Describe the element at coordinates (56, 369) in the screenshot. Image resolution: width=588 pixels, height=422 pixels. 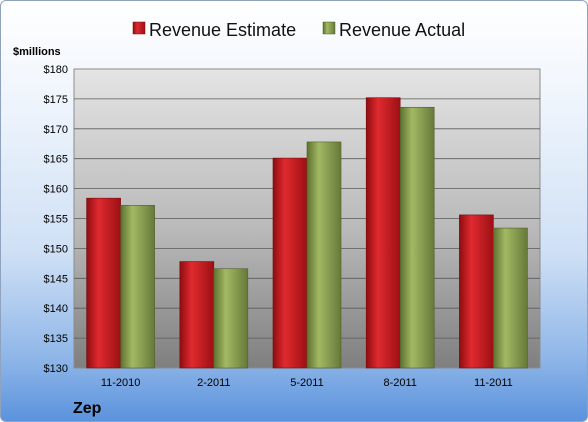
I see `y-tick-label: $130` at that location.